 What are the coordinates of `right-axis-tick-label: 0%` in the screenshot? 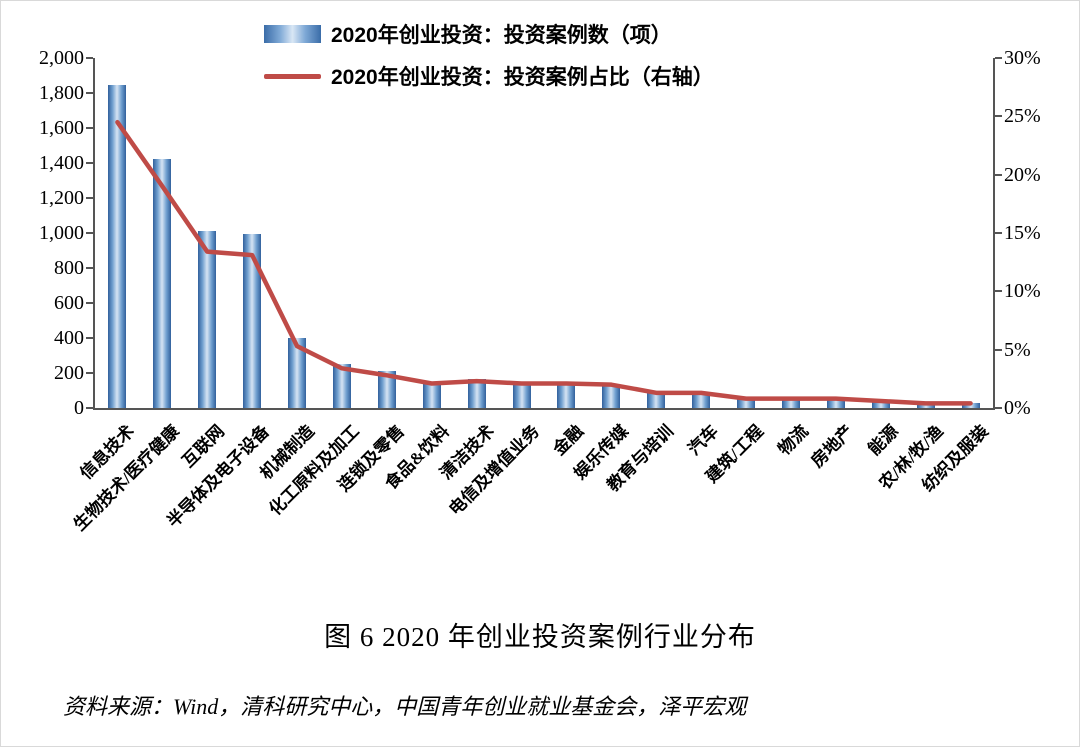 It's located at (1017, 408).